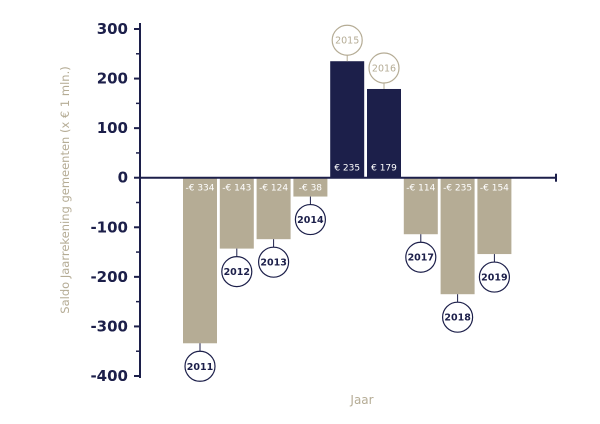 The height and width of the screenshot is (424, 600). What do you see at coordinates (109, 376) in the screenshot?
I see `y-tick-label: -400` at bounding box center [109, 376].